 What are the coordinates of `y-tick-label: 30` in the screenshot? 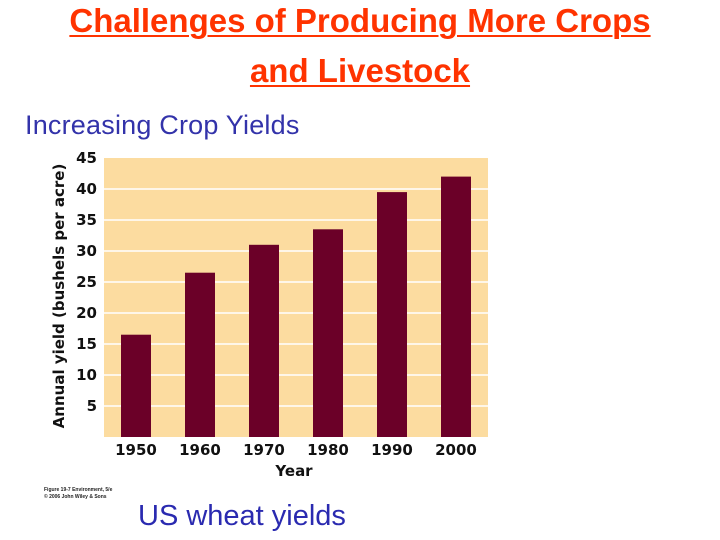 It's located at (86, 251).